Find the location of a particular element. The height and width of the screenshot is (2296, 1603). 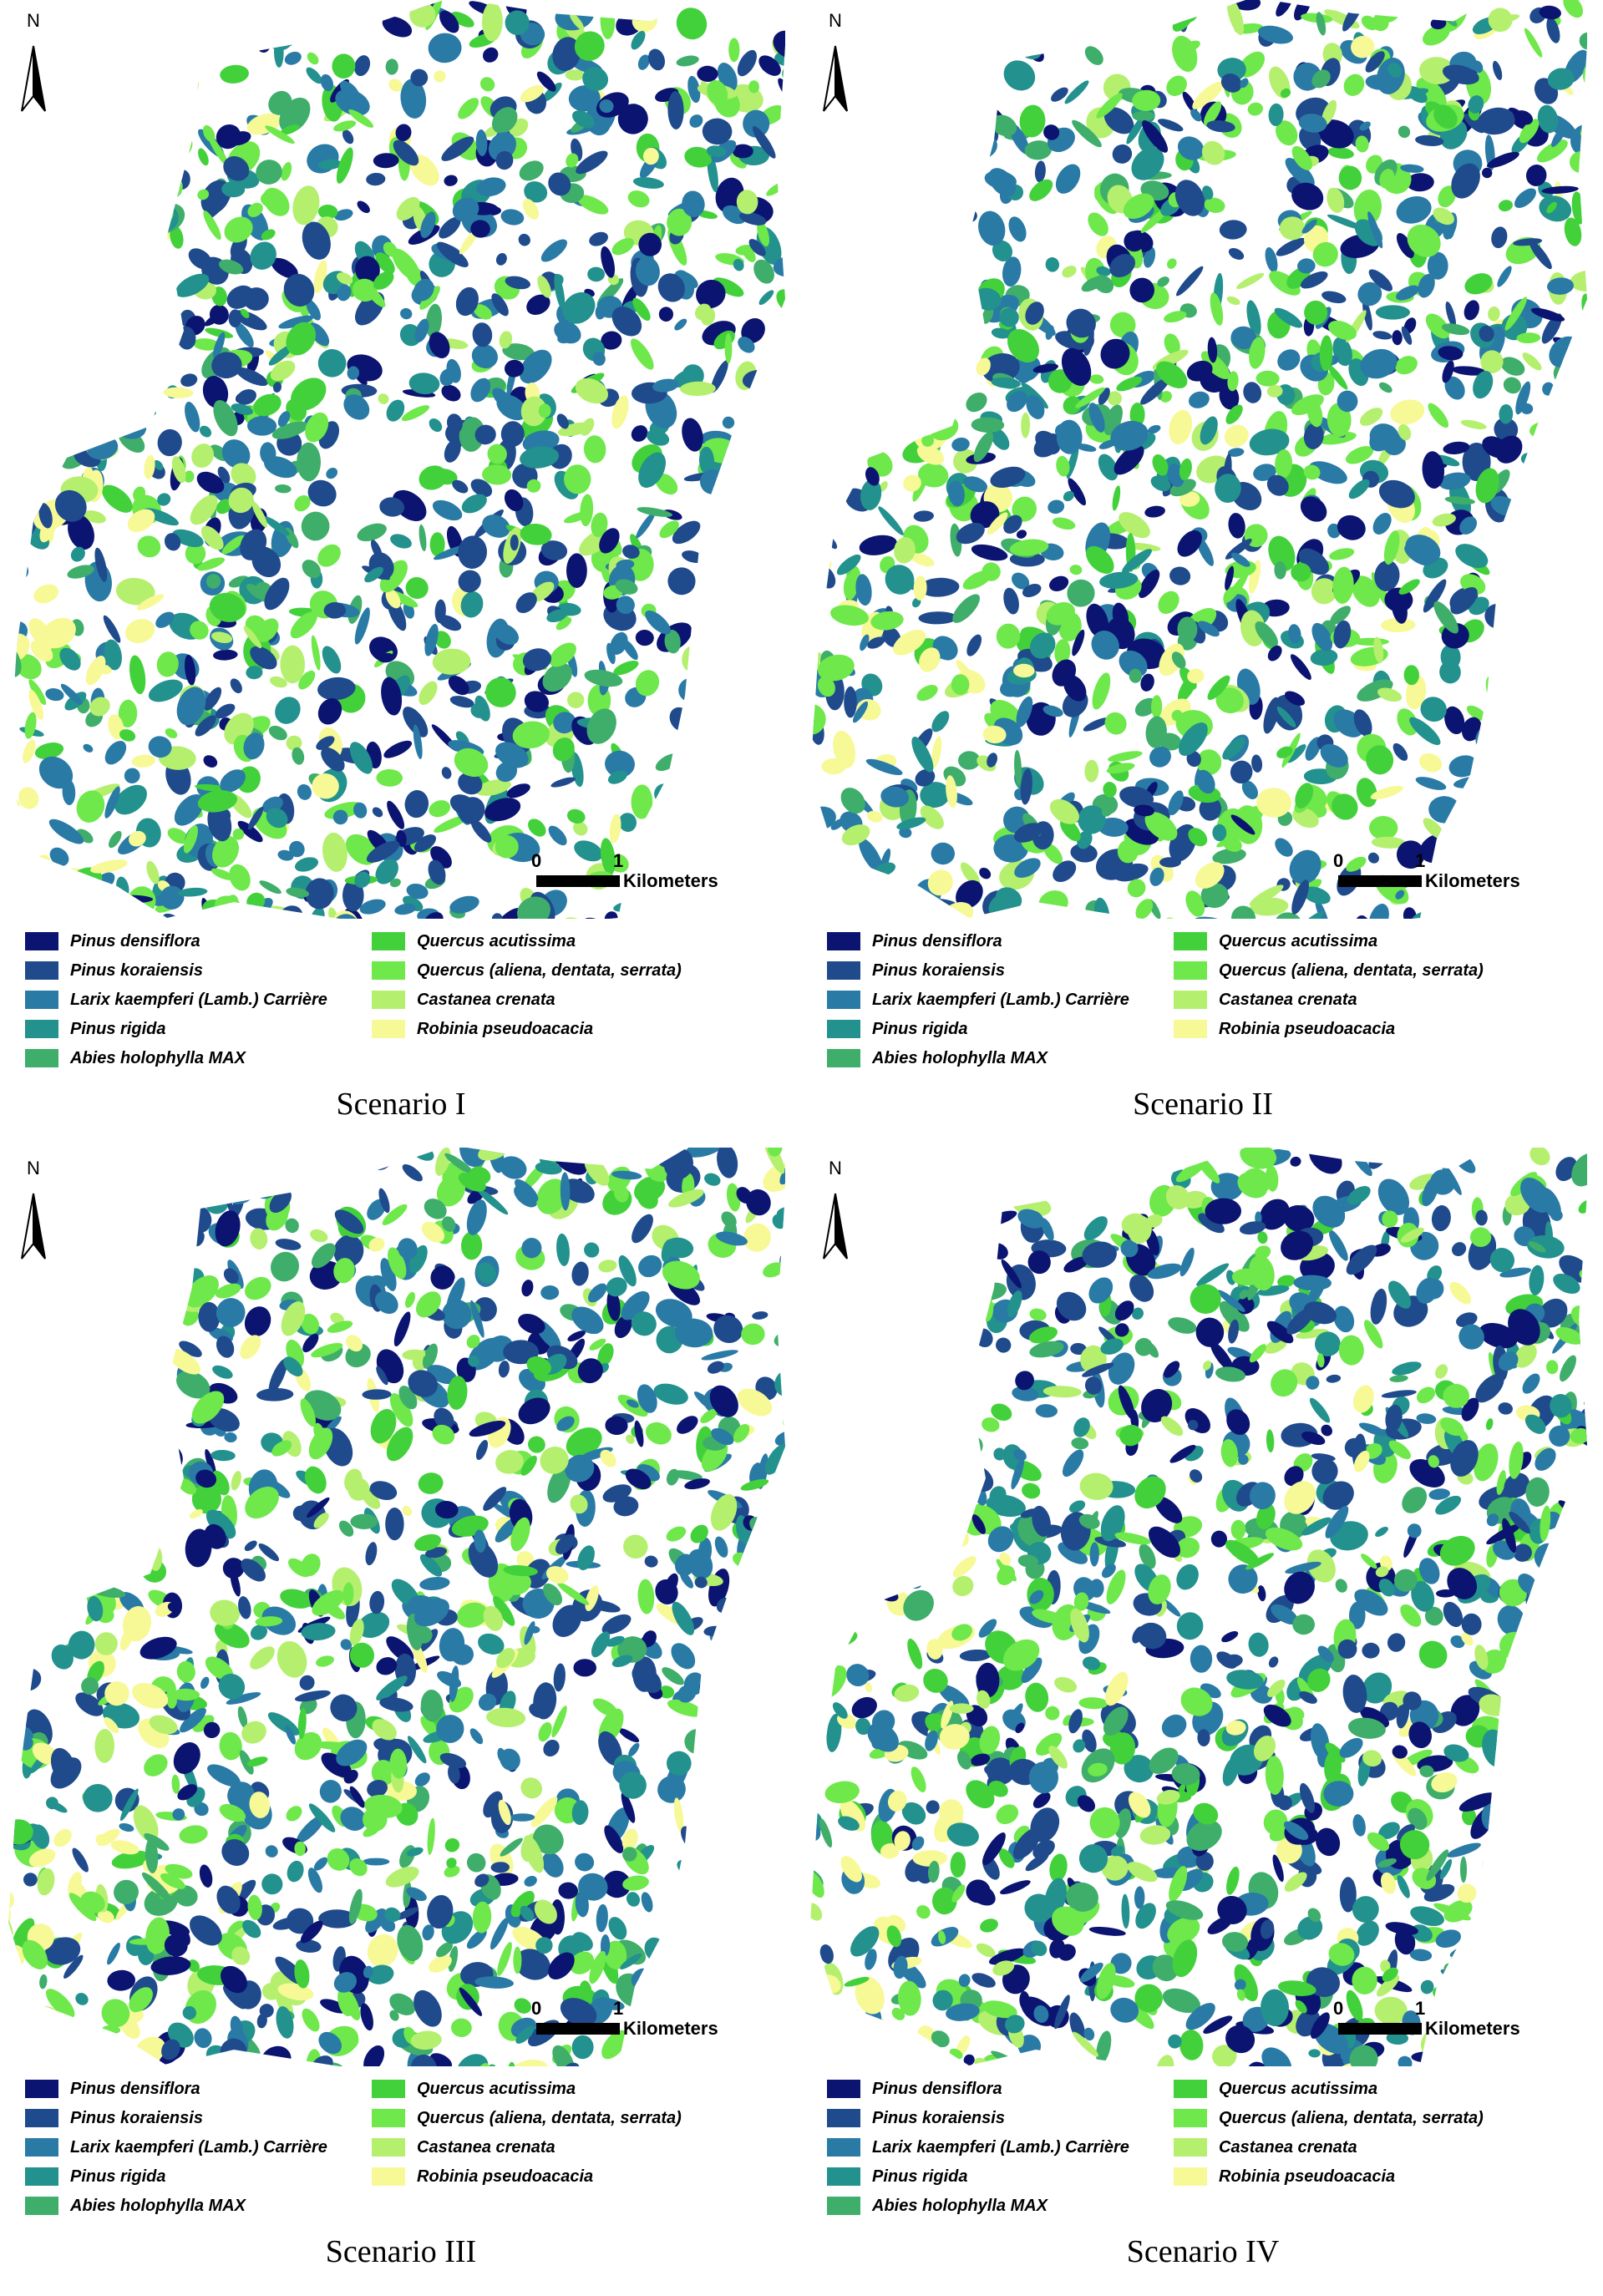

scenario-caption: Scenario II is located at coordinates (1203, 1104).